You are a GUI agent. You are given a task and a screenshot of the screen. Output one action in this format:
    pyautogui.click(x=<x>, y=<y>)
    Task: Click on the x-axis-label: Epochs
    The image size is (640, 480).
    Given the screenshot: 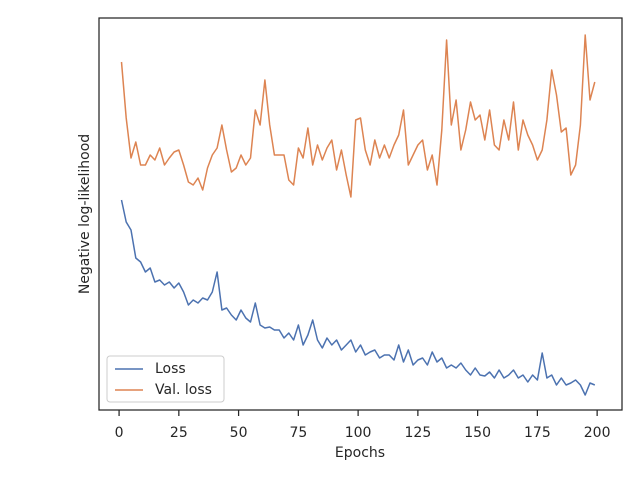 What is the action you would take?
    pyautogui.click(x=360, y=453)
    